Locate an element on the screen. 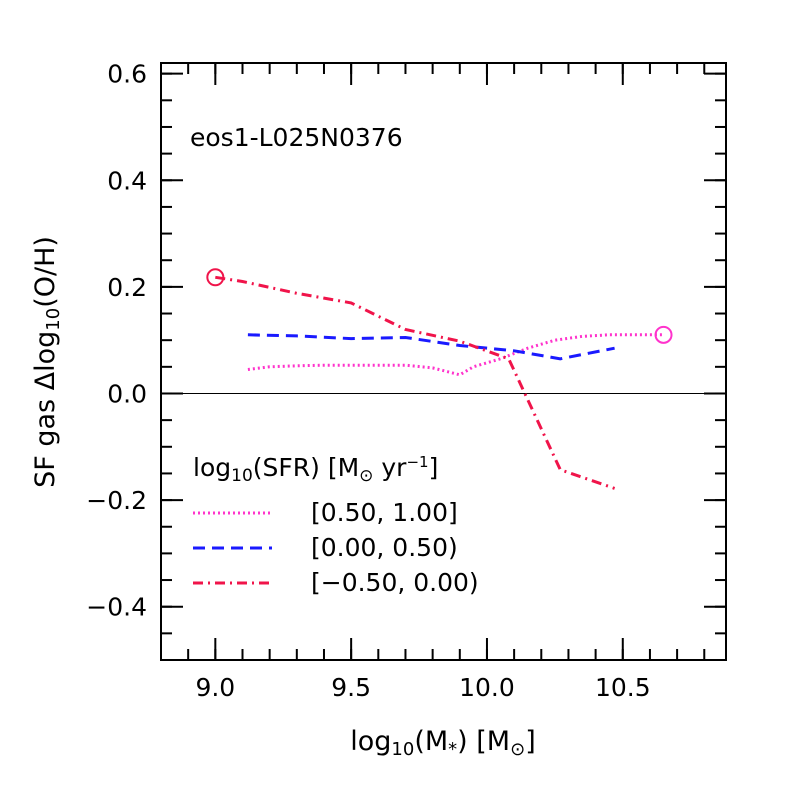  y-tick-label: 0.2 is located at coordinates (127, 287).